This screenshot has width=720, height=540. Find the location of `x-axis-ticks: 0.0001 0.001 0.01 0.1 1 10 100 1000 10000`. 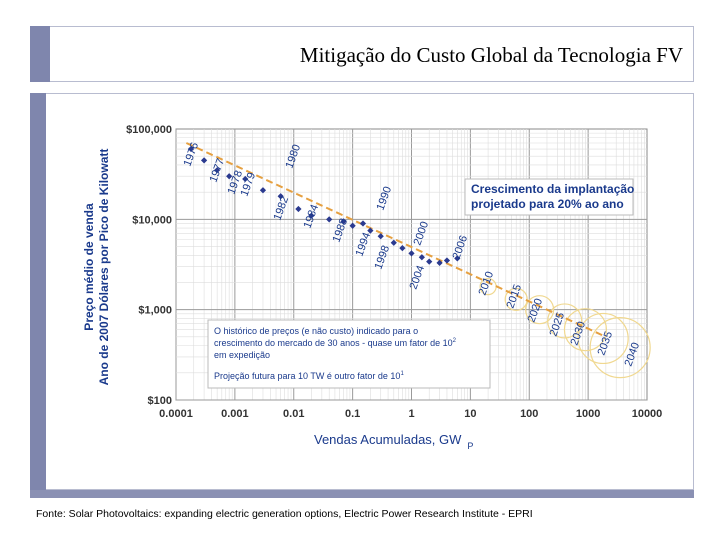

x-axis-ticks: 0.0001 0.001 0.01 0.1 1 10 100 1000 10000 is located at coordinates (410, 414).